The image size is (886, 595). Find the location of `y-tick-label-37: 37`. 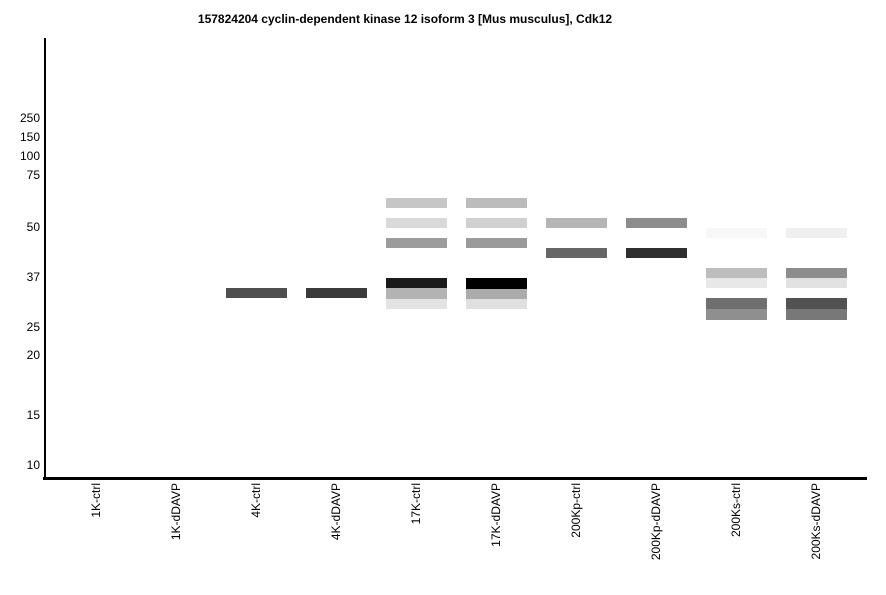

y-tick-label-37: 37 is located at coordinates (33, 277).